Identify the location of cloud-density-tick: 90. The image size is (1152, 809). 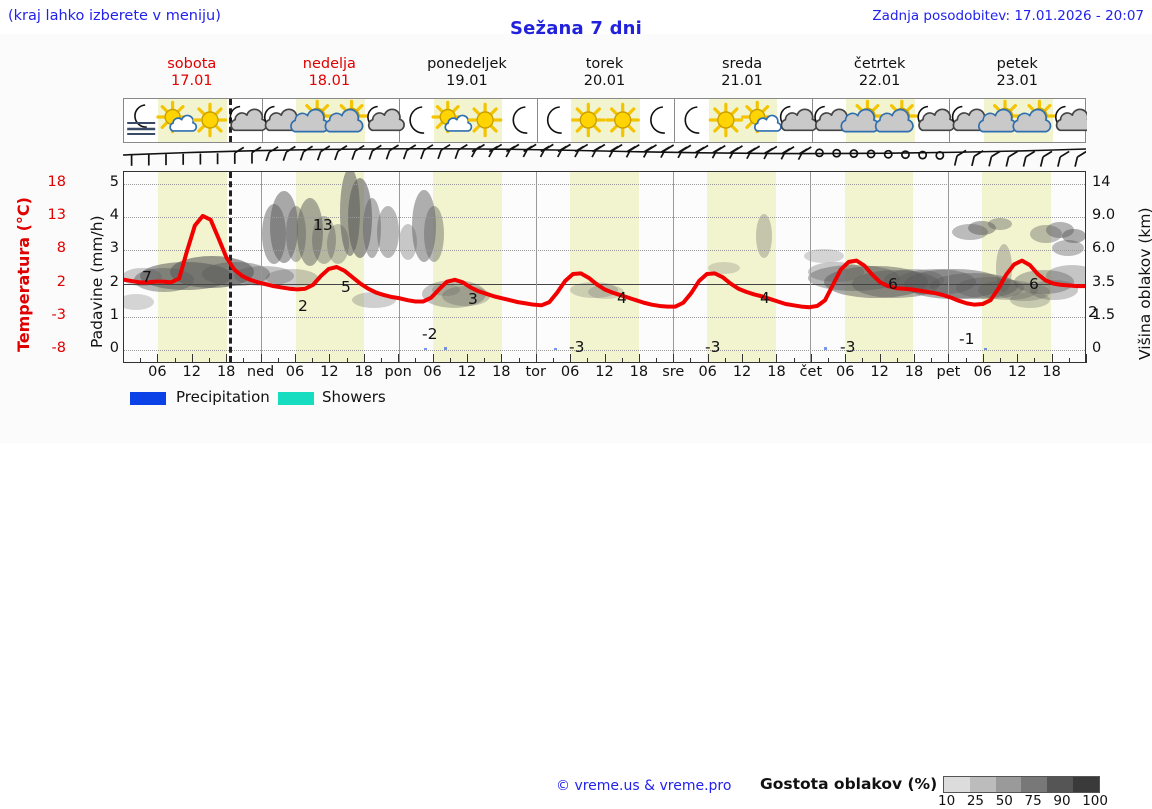
(1062, 801).